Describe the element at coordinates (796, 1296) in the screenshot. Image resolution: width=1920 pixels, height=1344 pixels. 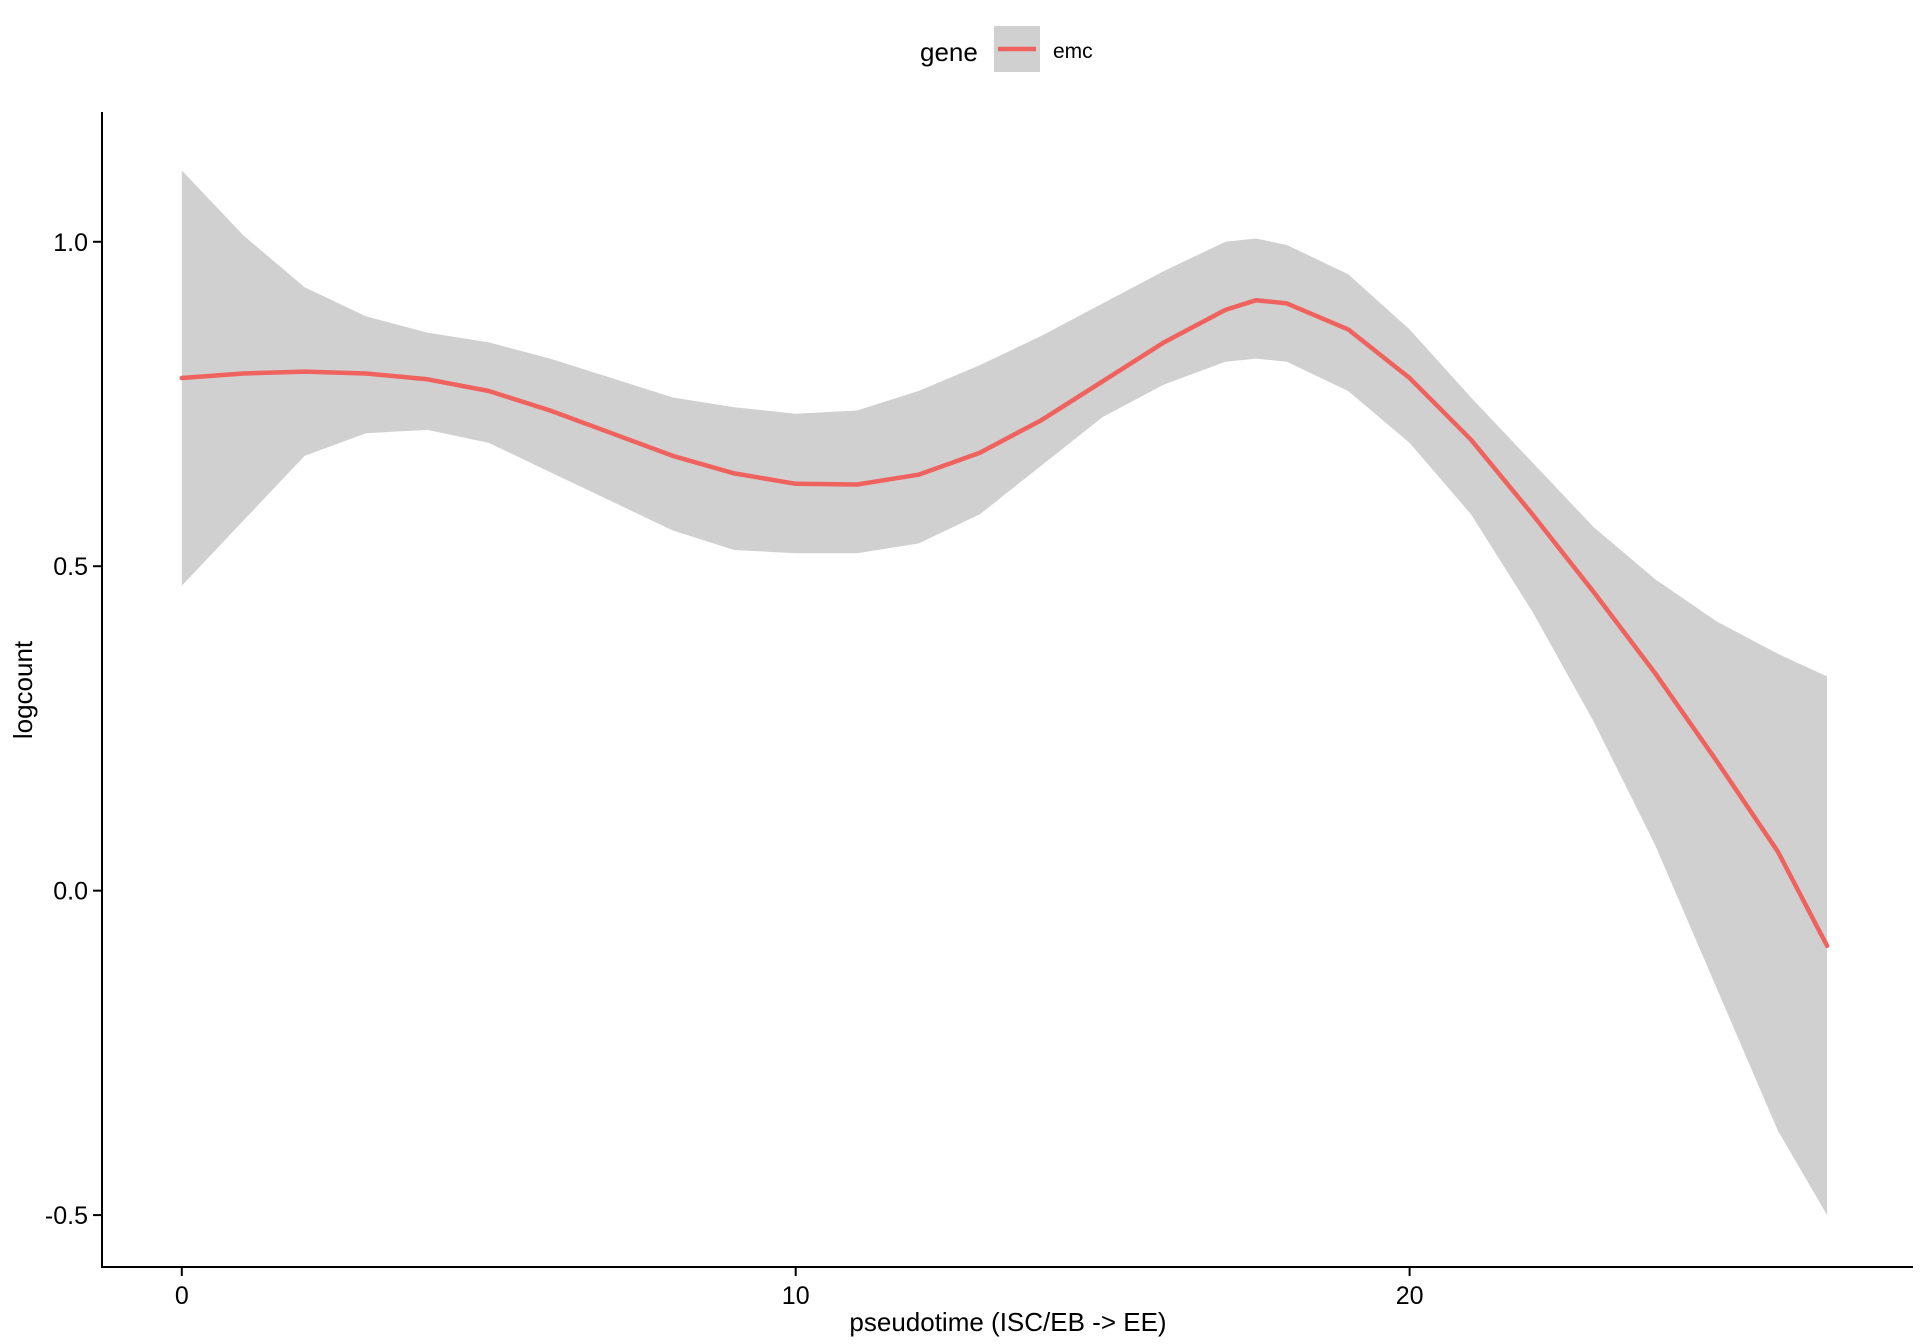
I see `x-tick-label: 10` at that location.